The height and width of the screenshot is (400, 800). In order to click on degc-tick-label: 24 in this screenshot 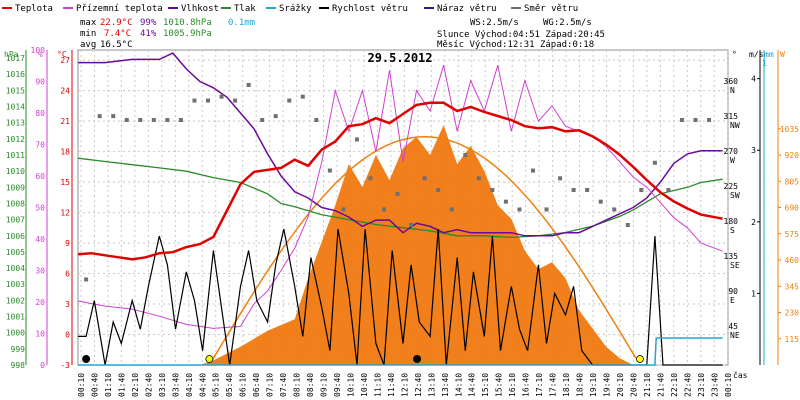, I will do `click(65, 91)`.